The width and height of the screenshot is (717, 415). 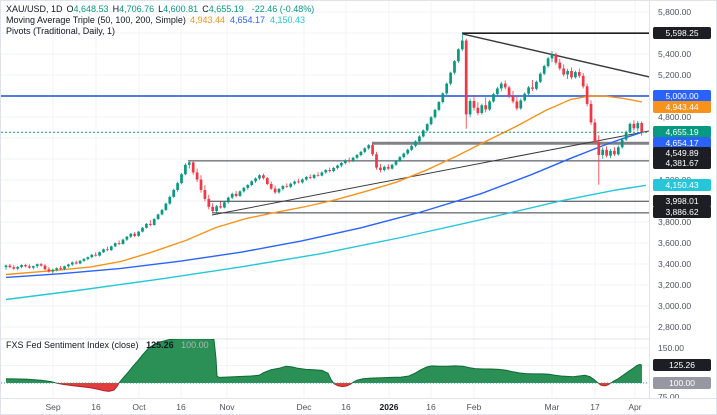 What do you see at coordinates (389, 407) in the screenshot?
I see `time-tick: 2026` at bounding box center [389, 407].